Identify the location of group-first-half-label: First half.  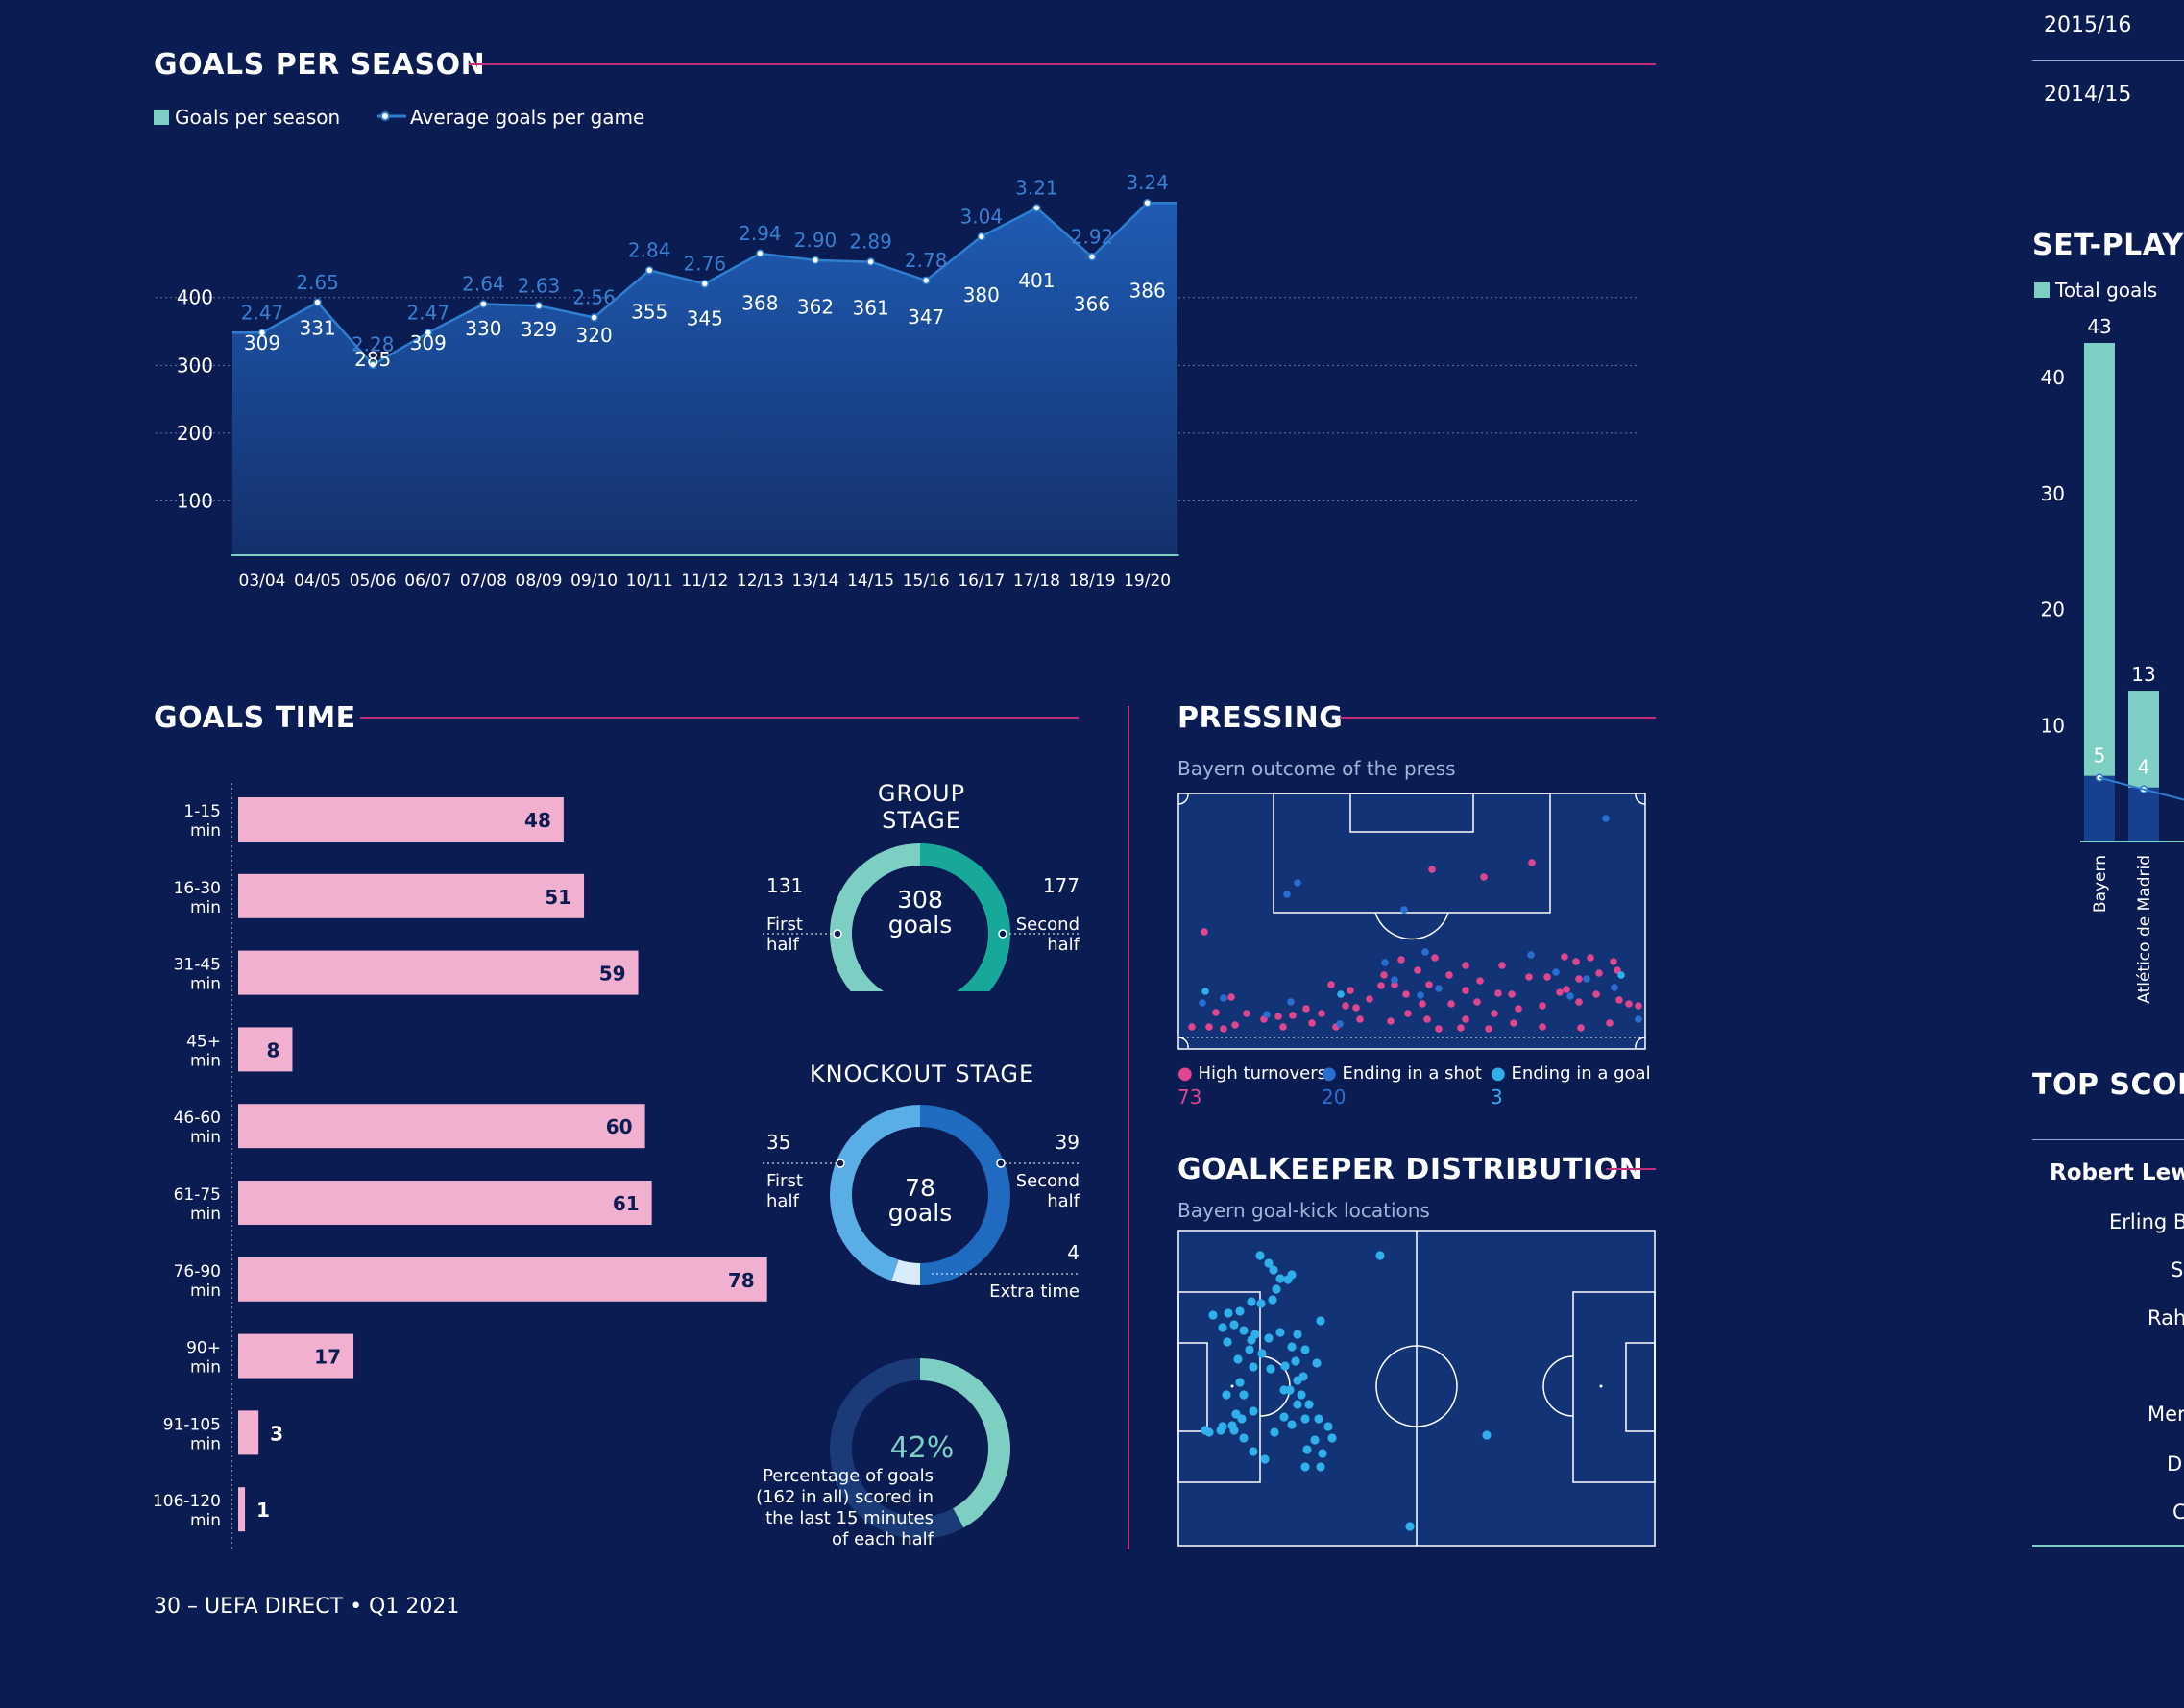
(785, 935).